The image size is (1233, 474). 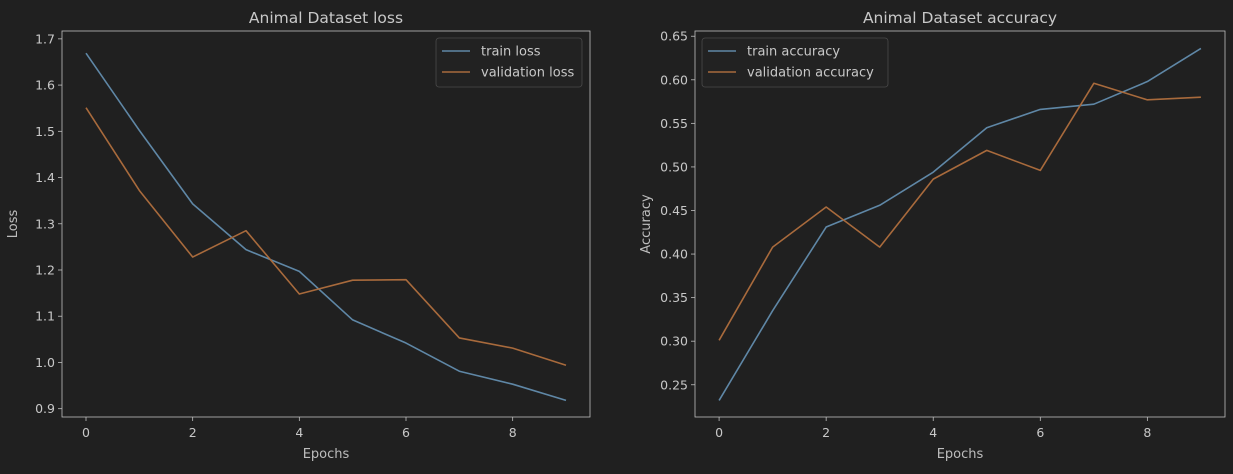 I want to click on accuracy-y-axis-label: Accuracy, so click(x=646, y=224).